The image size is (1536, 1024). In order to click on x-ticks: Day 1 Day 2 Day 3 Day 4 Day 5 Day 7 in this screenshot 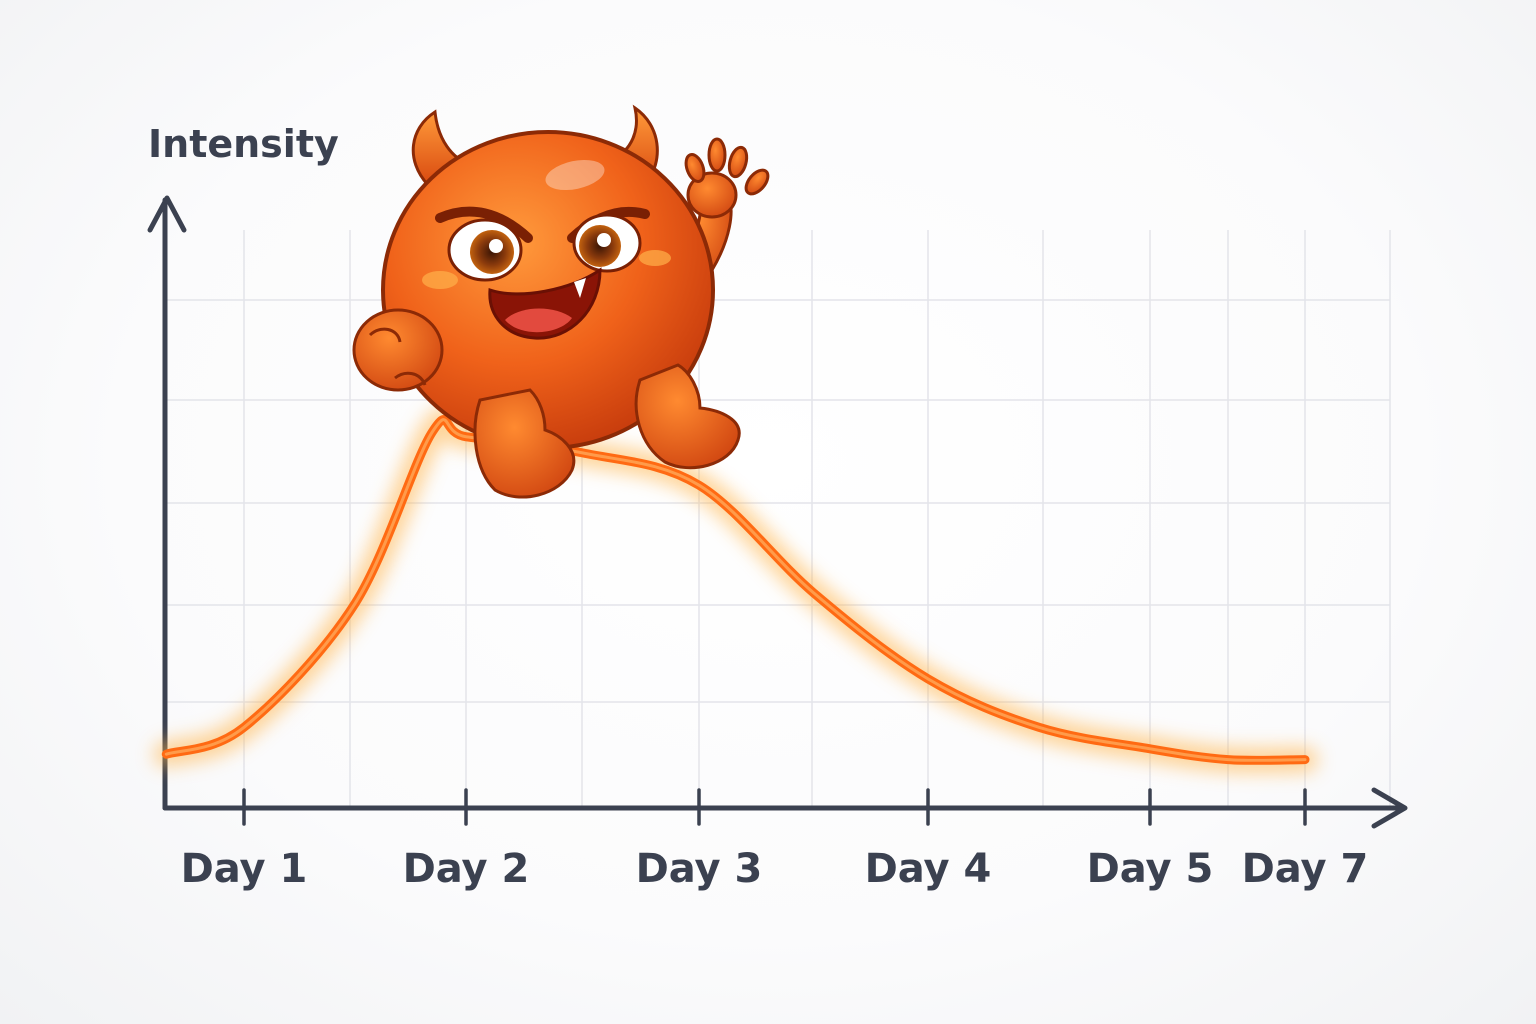, I will do `click(775, 840)`.